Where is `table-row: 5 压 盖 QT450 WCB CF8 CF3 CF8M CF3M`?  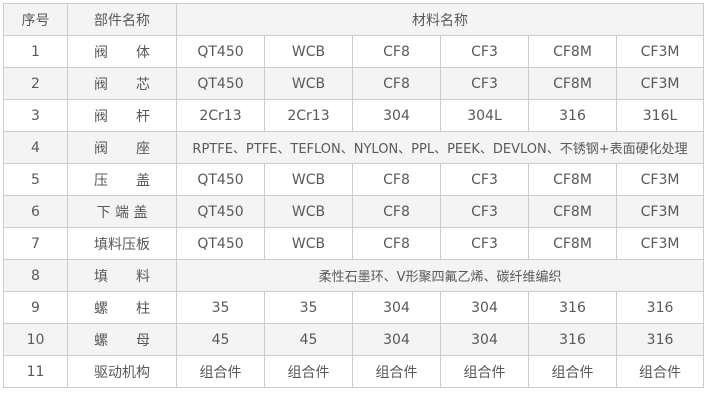
table-row: 5 压 盖 QT450 WCB CF8 CF3 CF8M CF3M is located at coordinates (354, 179).